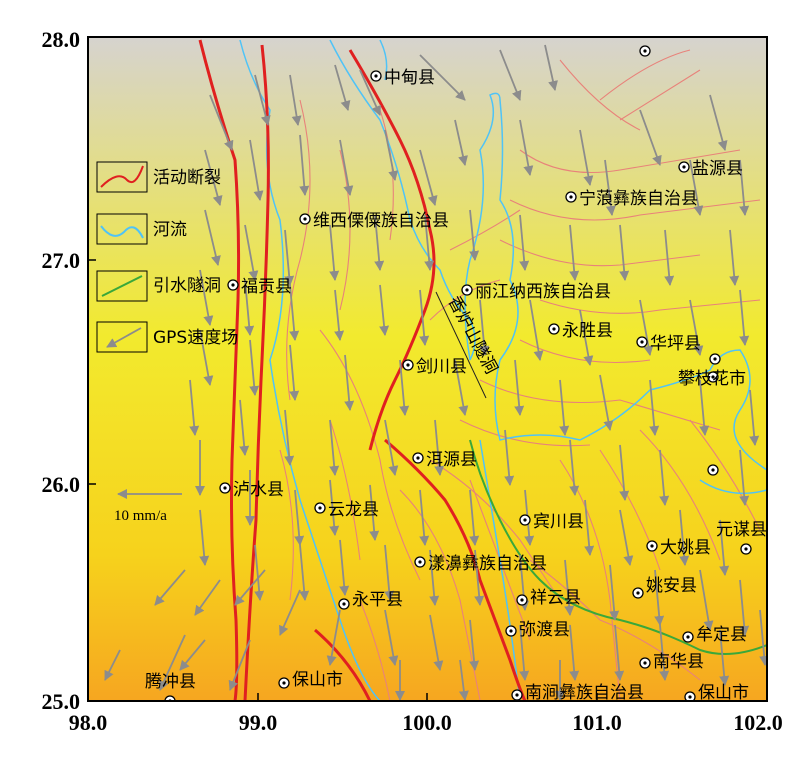 This screenshot has width=808, height=764. What do you see at coordinates (141, 229) in the screenshot?
I see `legend-item-river: 河流` at bounding box center [141, 229].